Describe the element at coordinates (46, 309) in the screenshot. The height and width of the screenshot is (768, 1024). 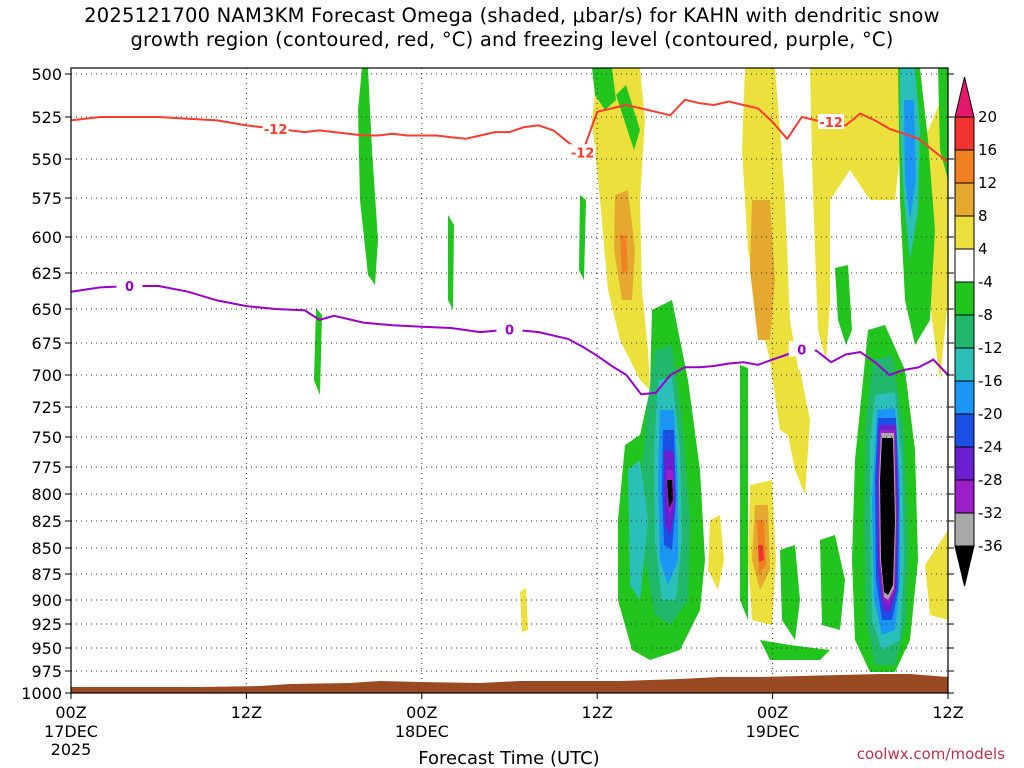
I see `y-tick-label: 650` at that location.